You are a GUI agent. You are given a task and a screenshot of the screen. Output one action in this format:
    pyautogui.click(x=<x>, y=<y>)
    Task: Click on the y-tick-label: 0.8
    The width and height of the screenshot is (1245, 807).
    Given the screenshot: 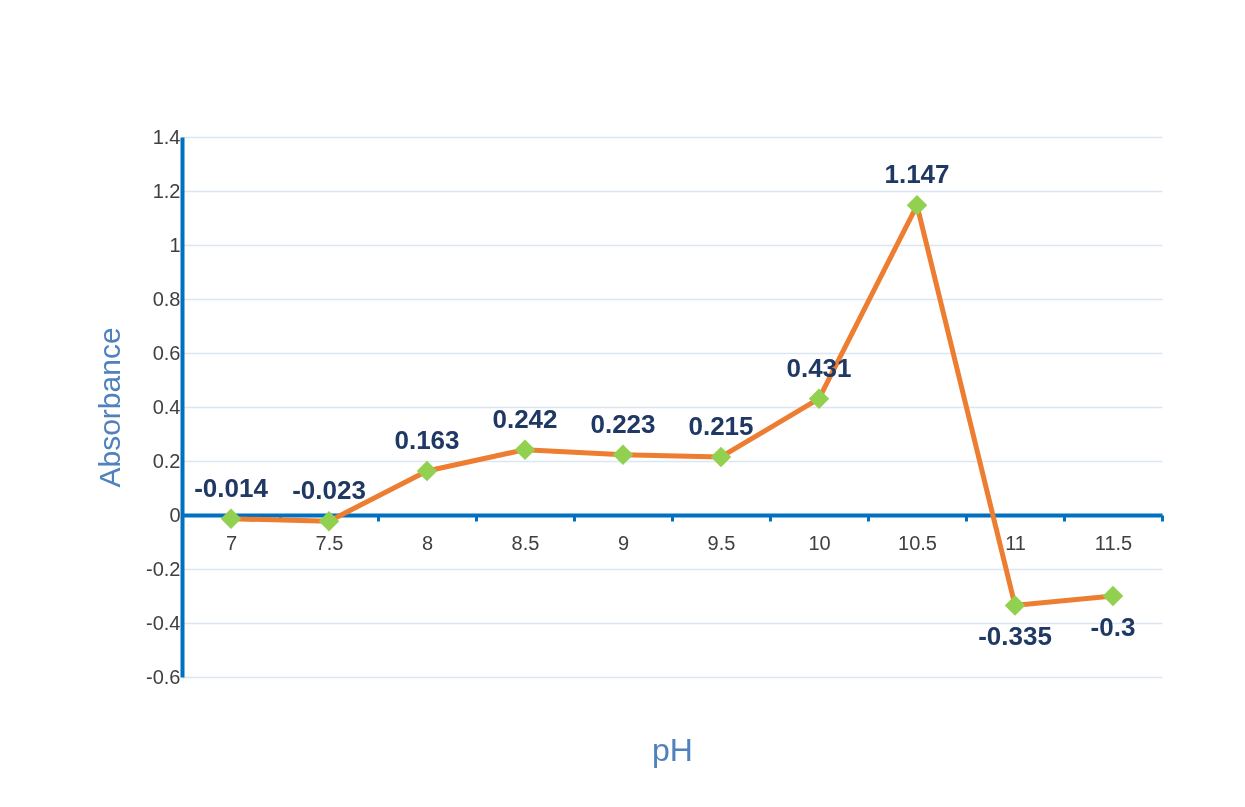 What is the action you would take?
    pyautogui.click(x=166, y=298)
    